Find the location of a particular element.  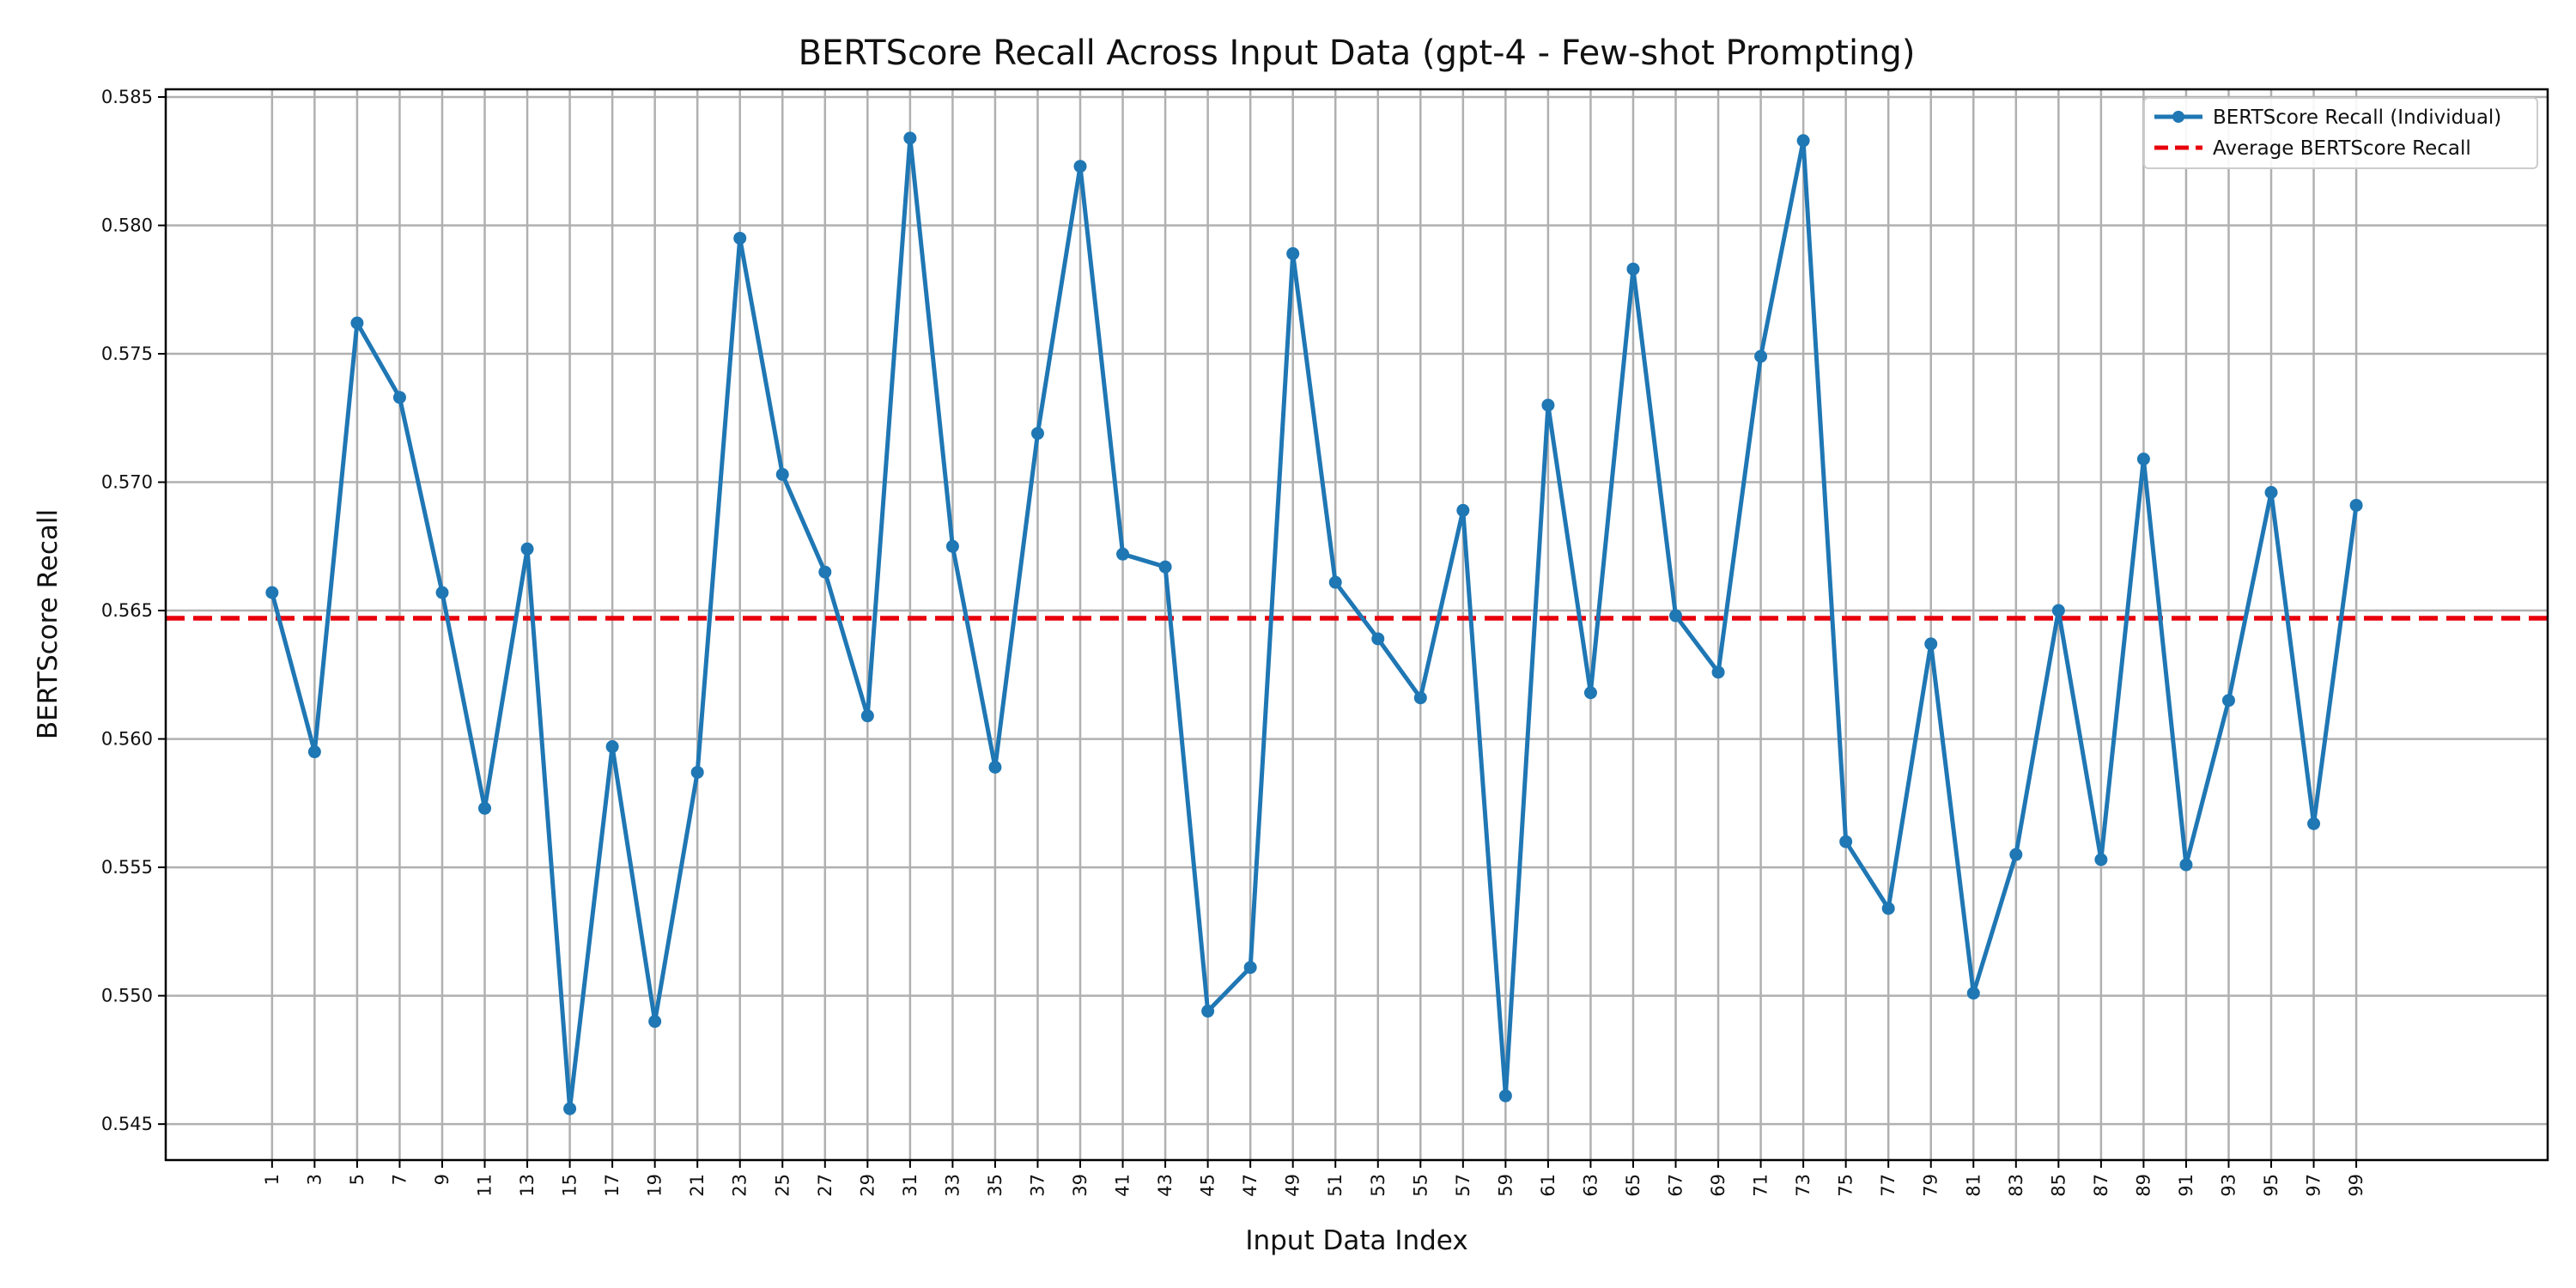

y-tick-label: 0.585 is located at coordinates (127, 97).